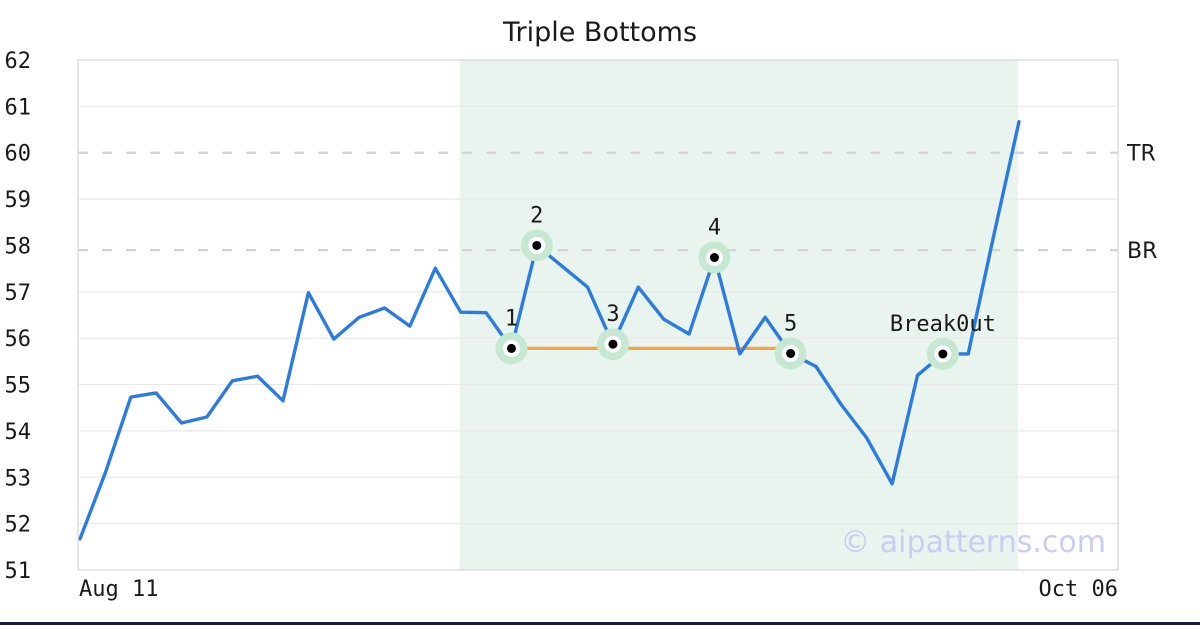 This screenshot has height=630, width=1200. Describe the element at coordinates (1141, 154) in the screenshot. I see `level-label-TR: TR` at that location.